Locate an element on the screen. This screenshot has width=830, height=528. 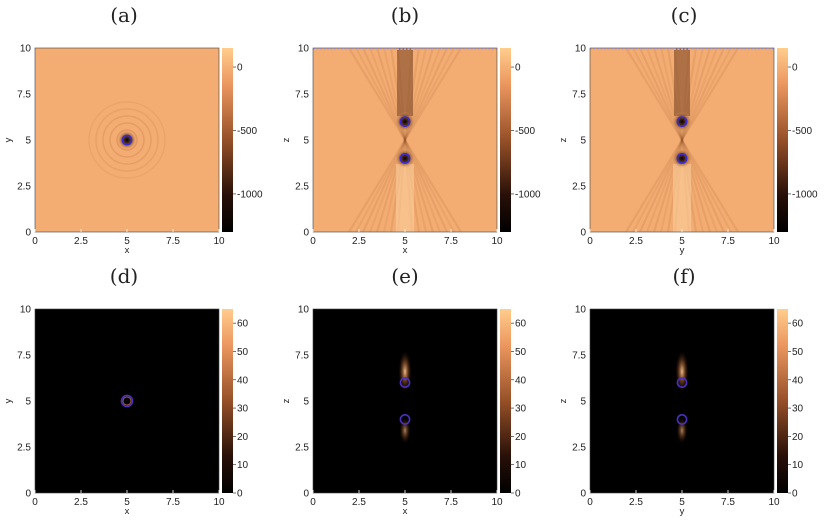
density-ring is located at coordinates (127, 401).